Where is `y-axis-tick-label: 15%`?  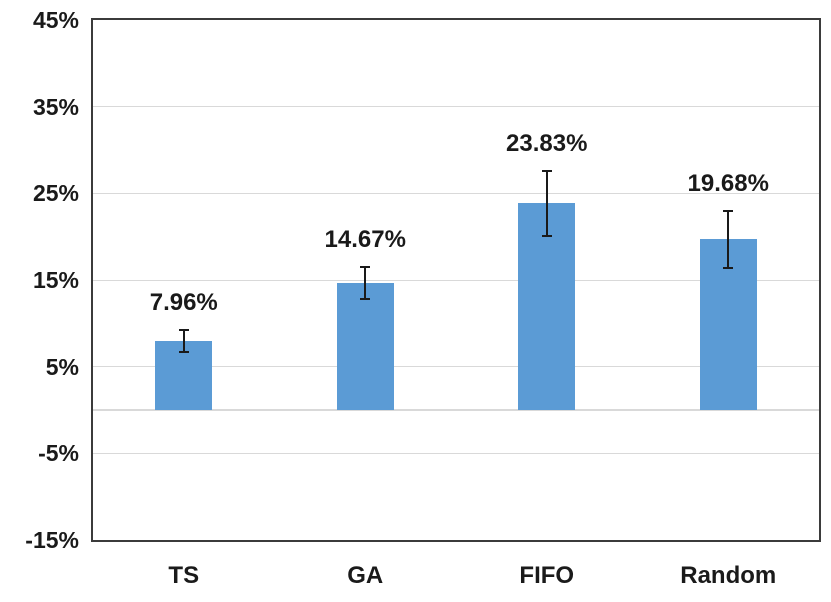 y-axis-tick-label: 15% is located at coordinates (55, 280).